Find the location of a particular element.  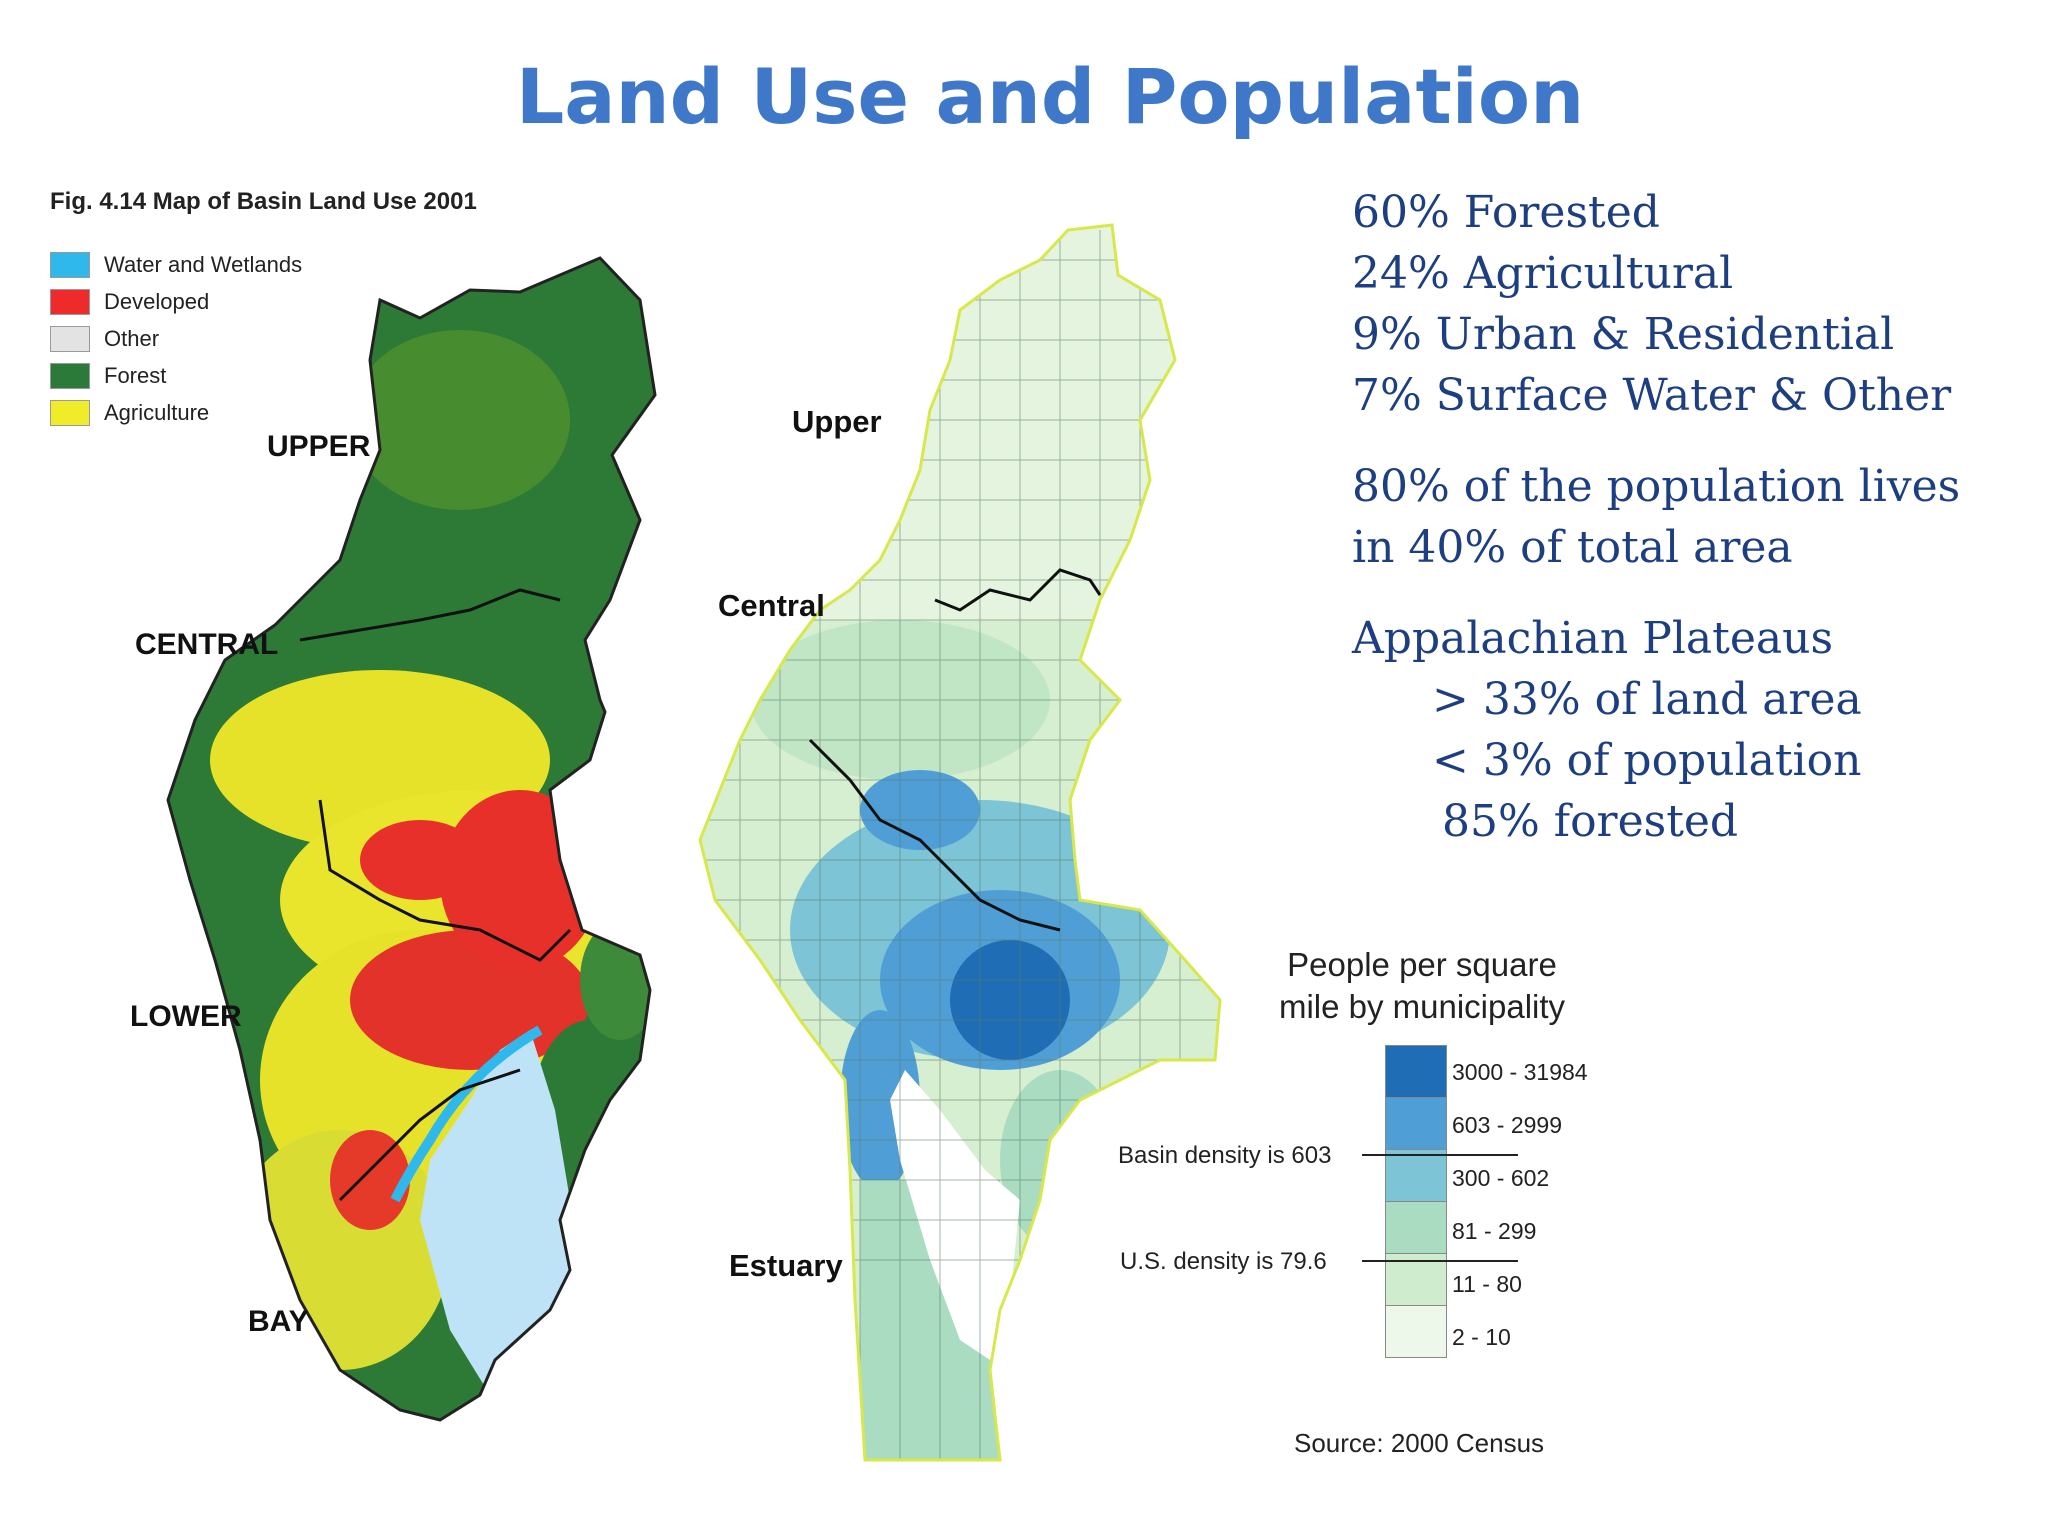

slide-title: Land Use and Population is located at coordinates (1050, 96).